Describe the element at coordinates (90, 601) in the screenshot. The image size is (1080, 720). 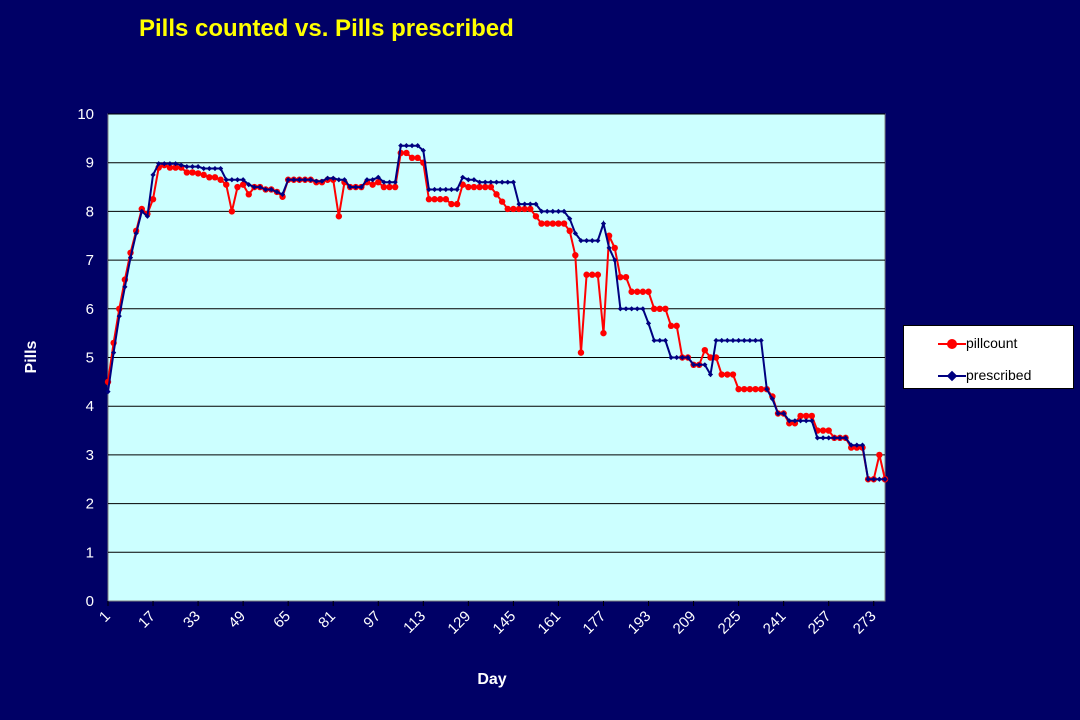
I see `y-tick-label: 0` at that location.